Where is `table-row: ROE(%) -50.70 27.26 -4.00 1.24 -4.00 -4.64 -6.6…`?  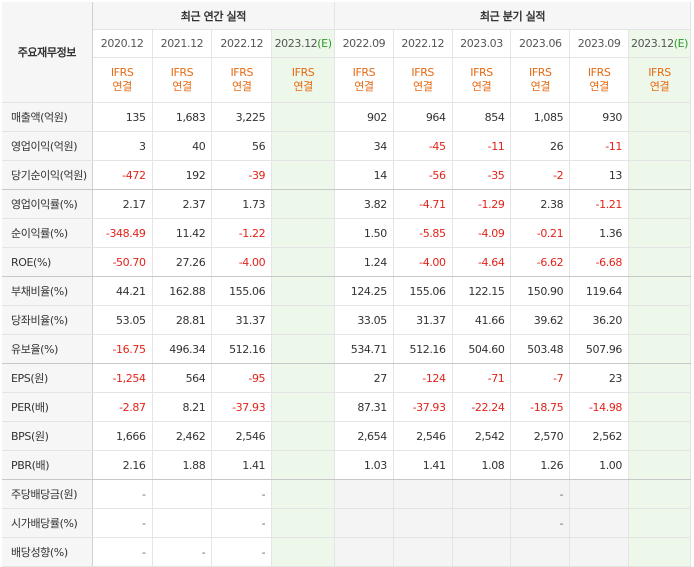 table-row: ROE(%) -50.70 27.26 -4.00 1.24 -4.00 -4.64 -6.6… is located at coordinates (346, 262).